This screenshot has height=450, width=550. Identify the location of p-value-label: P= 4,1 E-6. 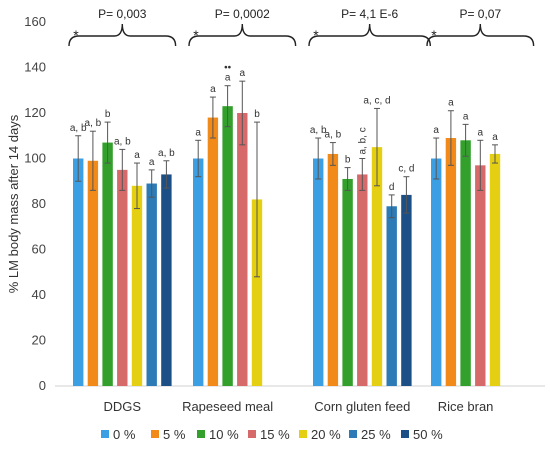
(369, 14).